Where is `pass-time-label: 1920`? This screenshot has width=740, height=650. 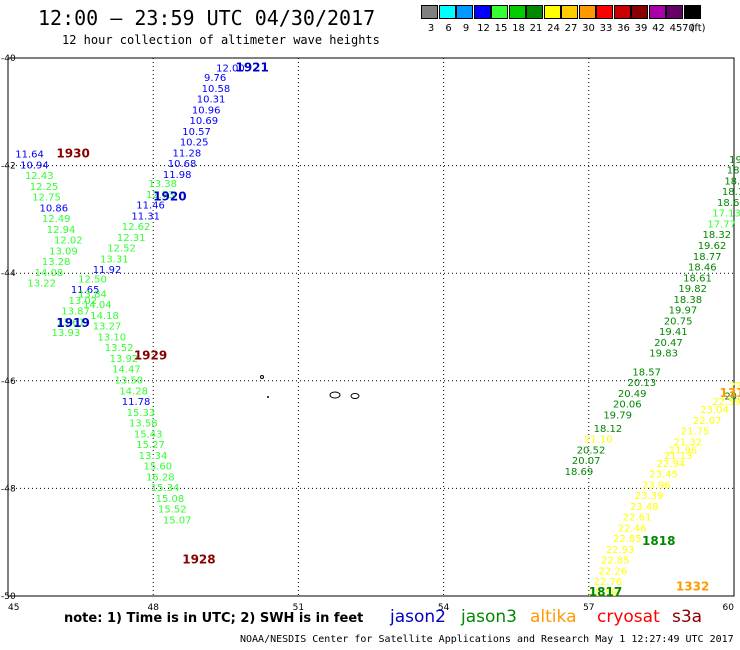 pass-time-label: 1920 is located at coordinates (169, 197).